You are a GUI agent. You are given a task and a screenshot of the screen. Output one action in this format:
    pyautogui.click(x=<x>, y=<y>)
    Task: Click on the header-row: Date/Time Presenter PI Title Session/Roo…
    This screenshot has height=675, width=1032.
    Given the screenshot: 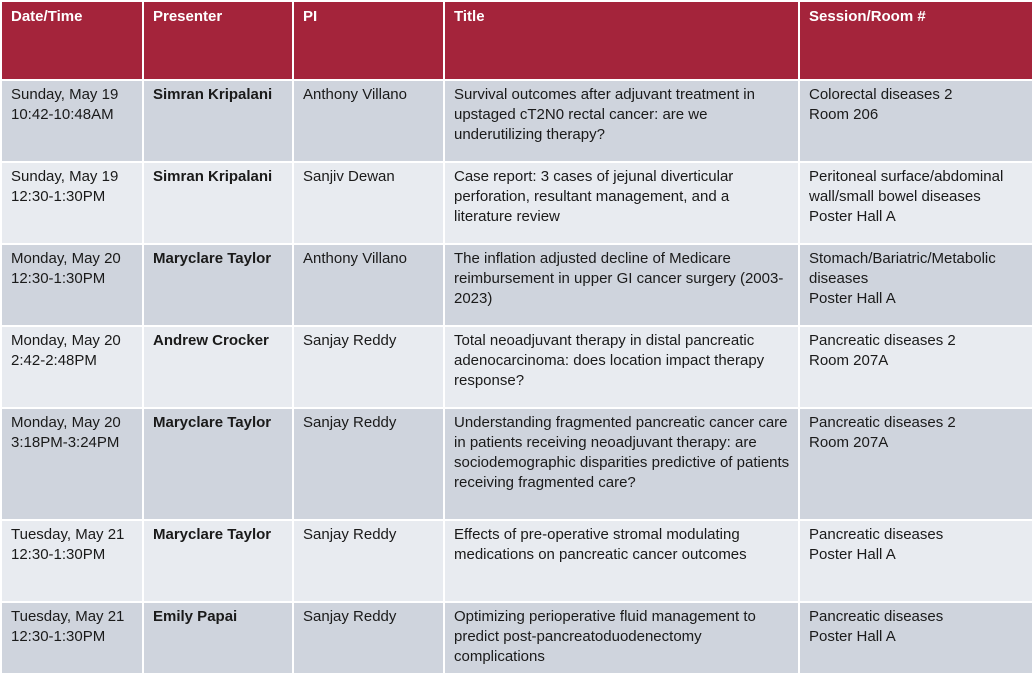 What is the action you would take?
    pyautogui.click(x=516, y=40)
    